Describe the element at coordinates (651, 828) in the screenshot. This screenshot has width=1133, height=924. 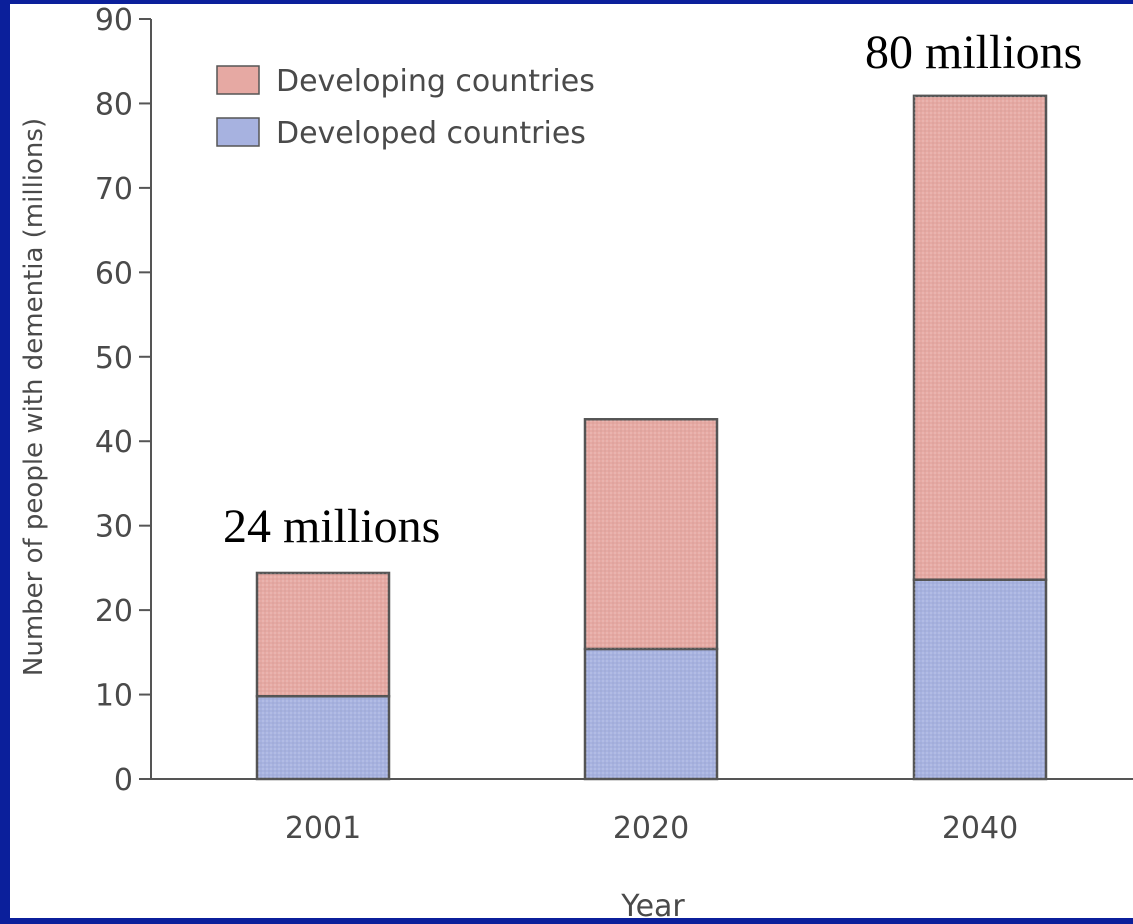
I see `x-tick-label-2020: 2020` at that location.